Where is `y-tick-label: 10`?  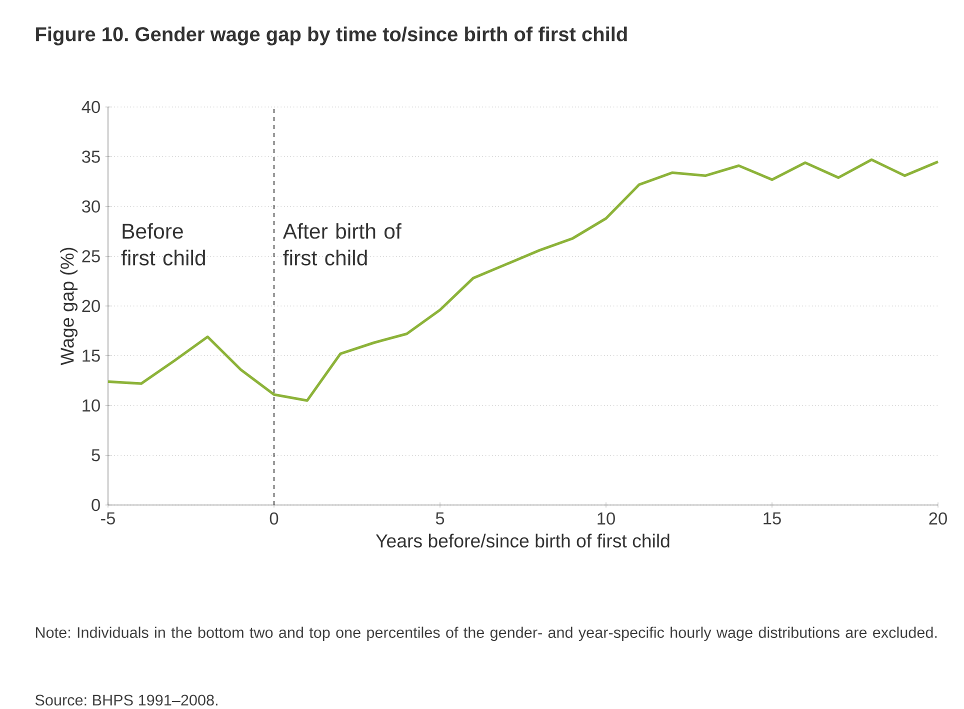
y-tick-label: 10 is located at coordinates (91, 405).